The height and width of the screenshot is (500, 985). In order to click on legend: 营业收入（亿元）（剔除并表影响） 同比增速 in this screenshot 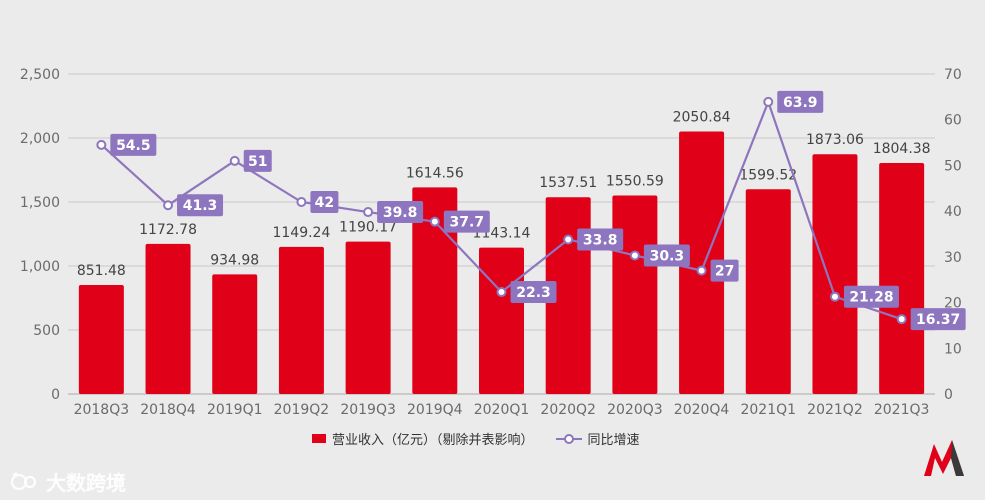, I will do `click(487, 438)`.